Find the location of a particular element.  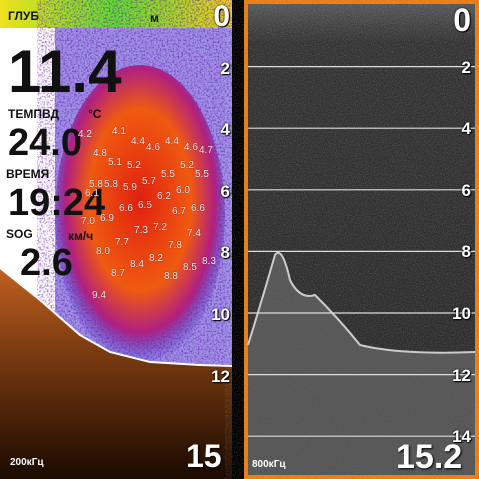

left-frequency: 200кГц is located at coordinates (27, 462).